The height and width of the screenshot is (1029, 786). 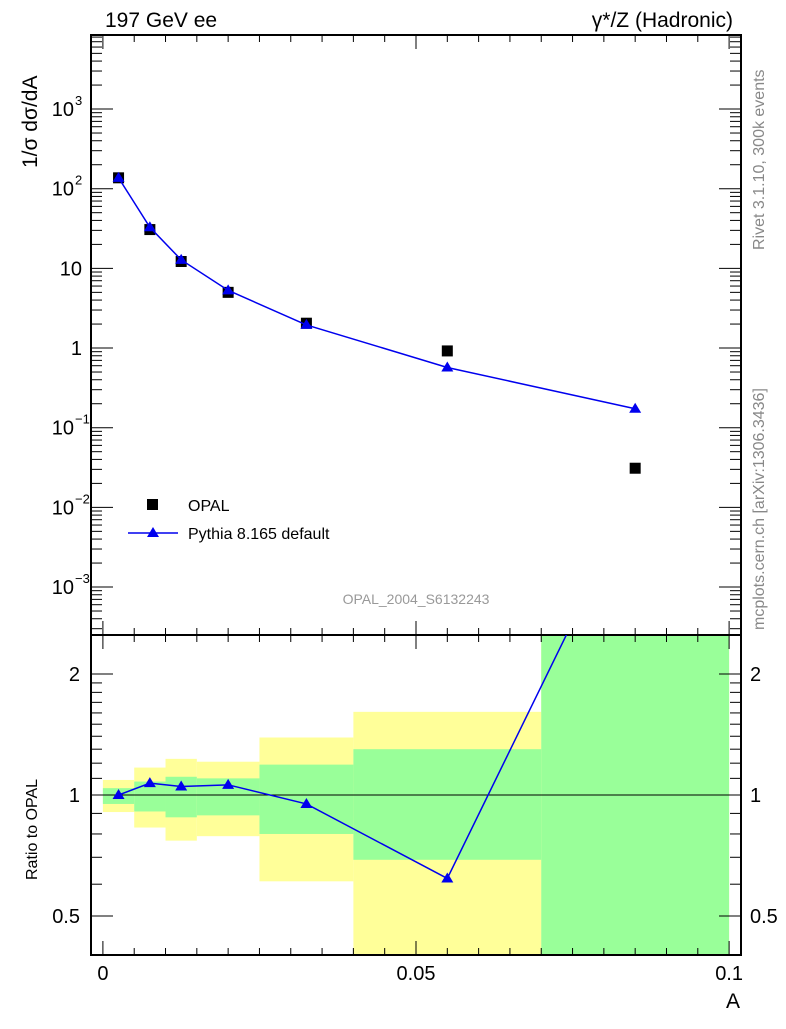 I want to click on ratio-y-tick-label-right: 2, so click(x=755, y=675).